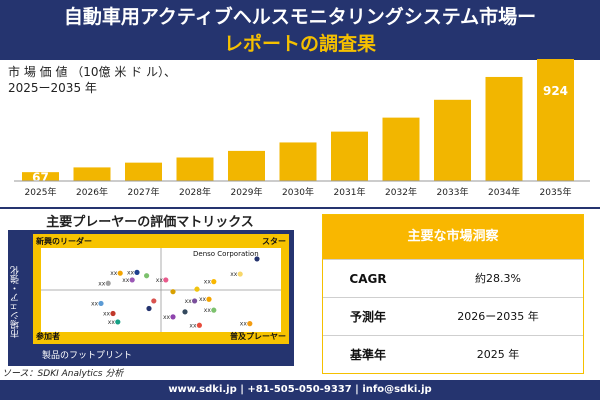  Describe the element at coordinates (64, 241) in the screenshot. I see `quadrant-top-left-label: 新興のリーダー` at that location.